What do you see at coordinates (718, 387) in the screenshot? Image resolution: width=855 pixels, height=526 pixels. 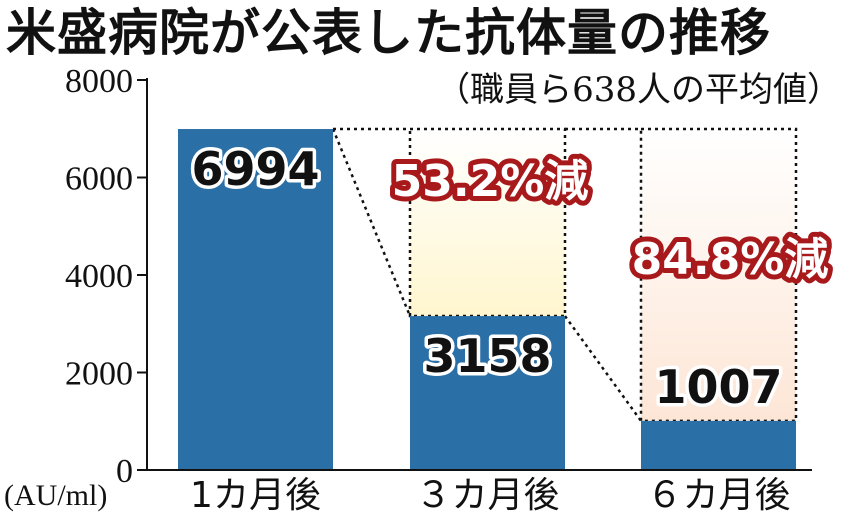 I see `data-label: 1007` at bounding box center [718, 387].